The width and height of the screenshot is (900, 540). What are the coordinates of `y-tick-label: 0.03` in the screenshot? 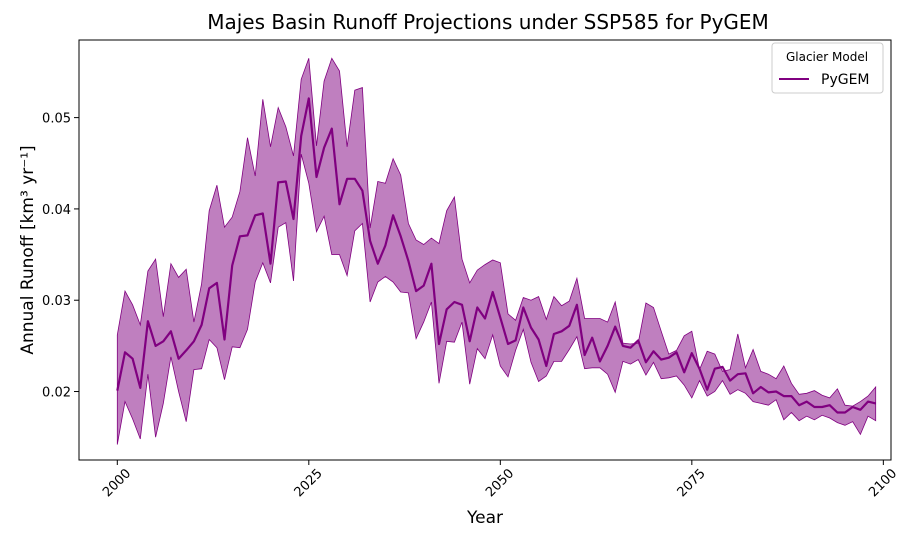 It's located at (56, 301).